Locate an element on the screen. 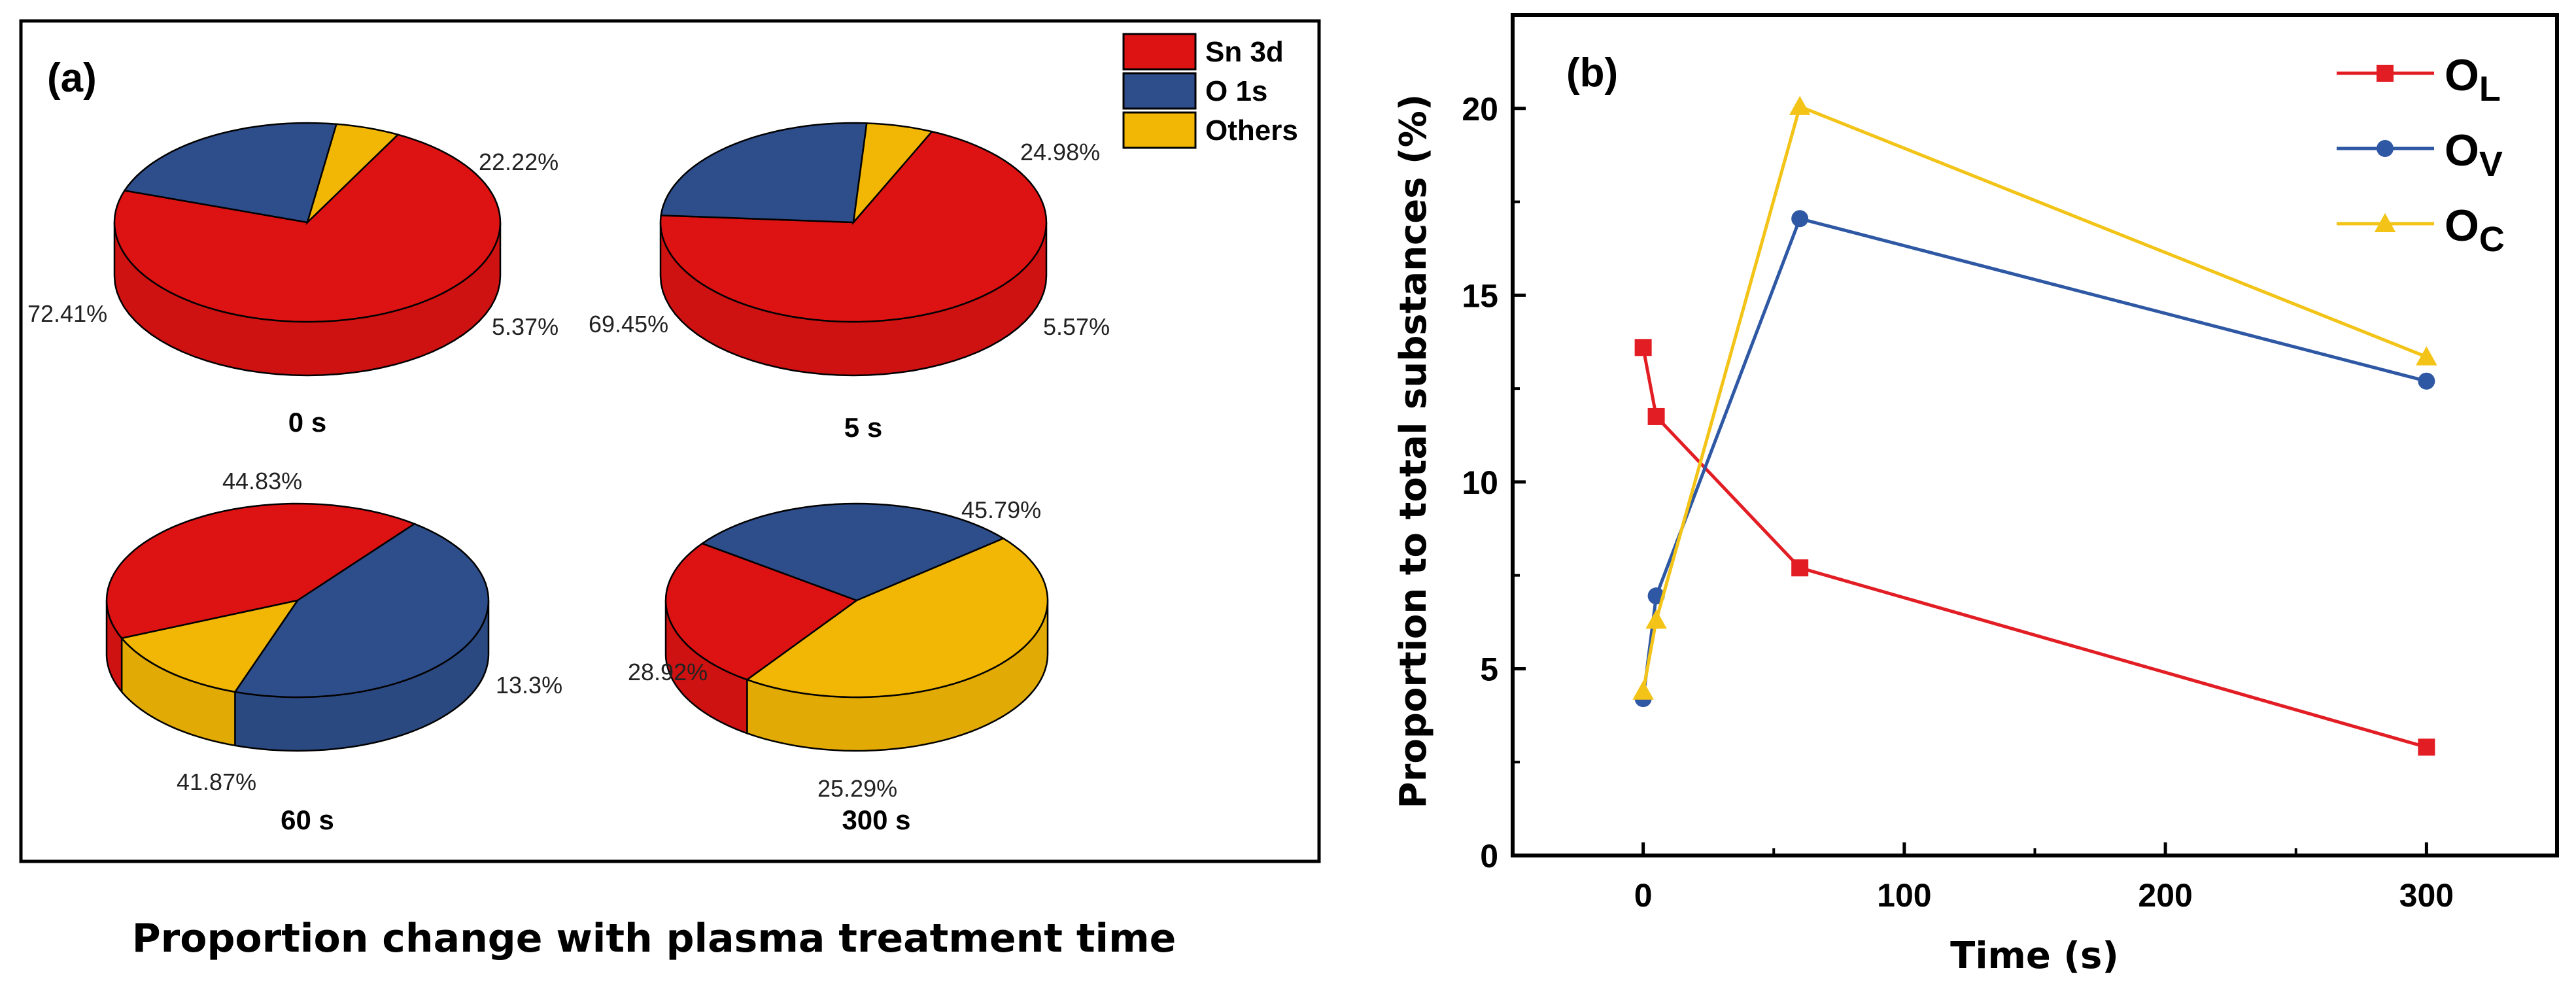  x-tick-label: 0 is located at coordinates (1644, 895).